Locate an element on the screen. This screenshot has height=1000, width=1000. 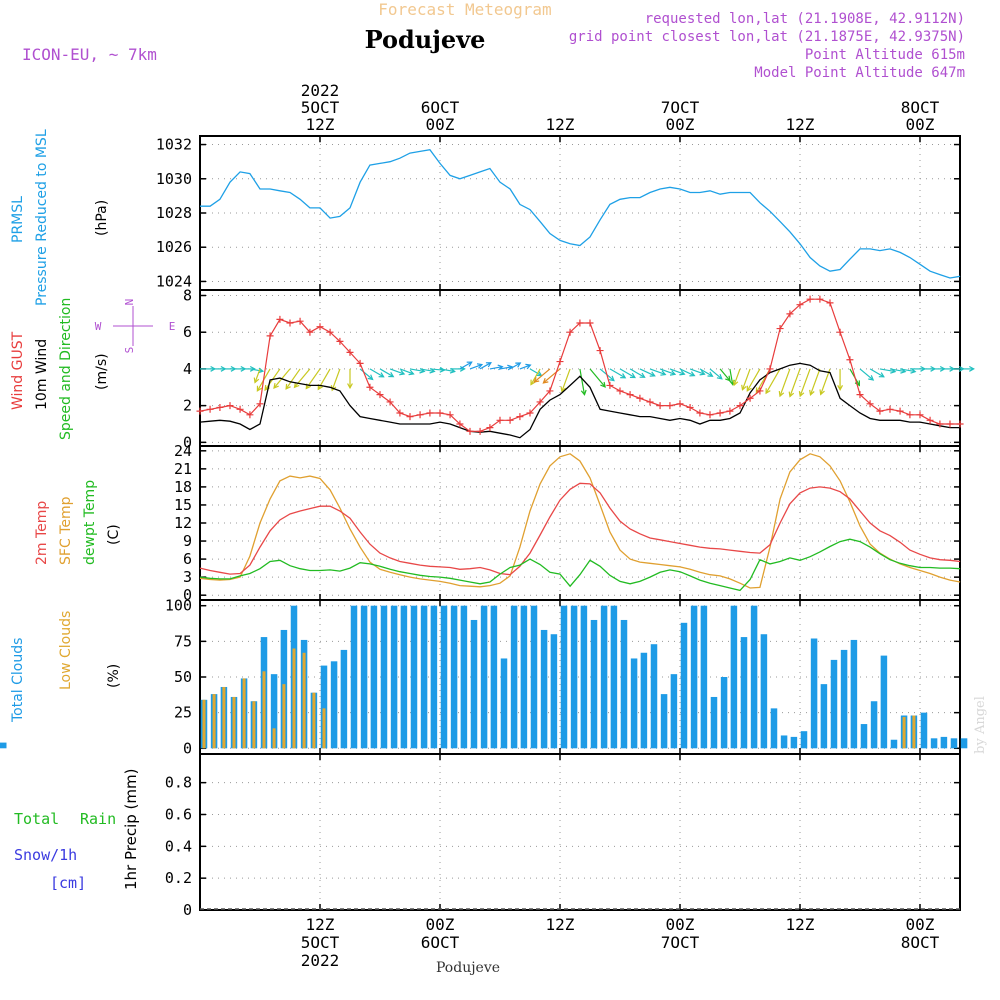
pressure-side-labels: PRMSL Pressure Reduced to MSL (hPa) is located at coordinates (60, 217).